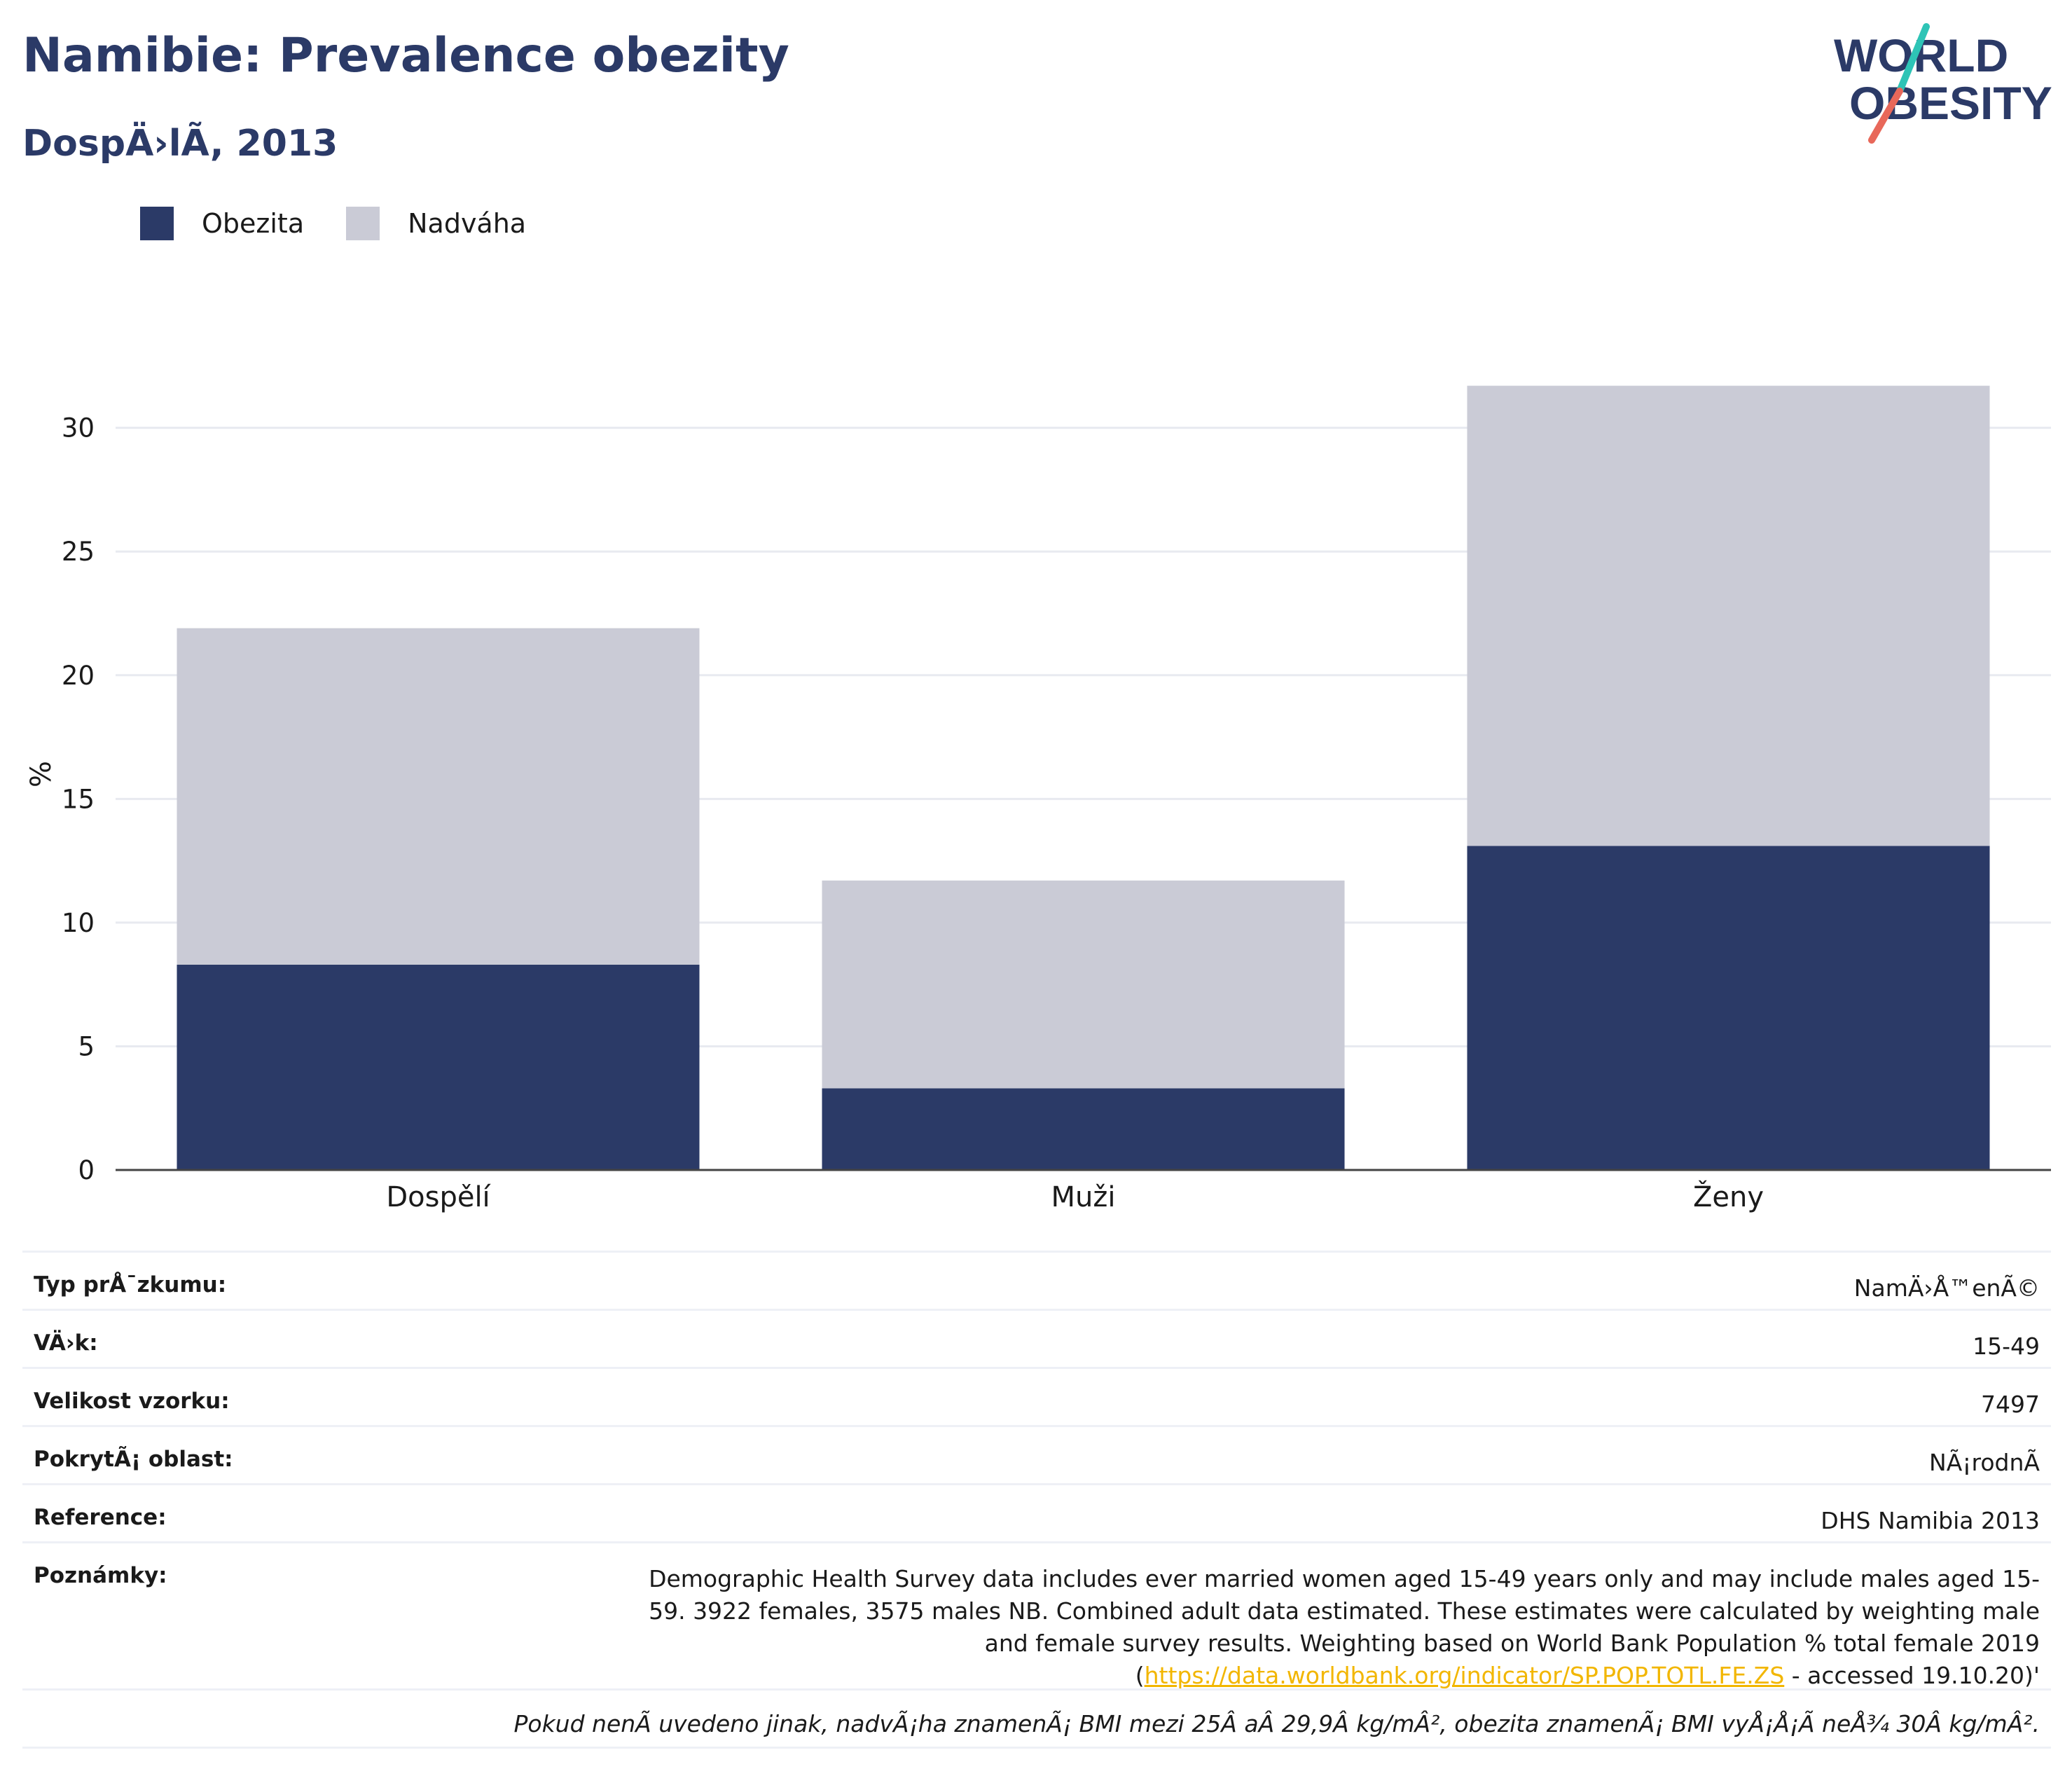 The width and height of the screenshot is (2072, 1783). Describe the element at coordinates (254, 223) in the screenshot. I see `legend-label-obezita: Obezita` at that location.